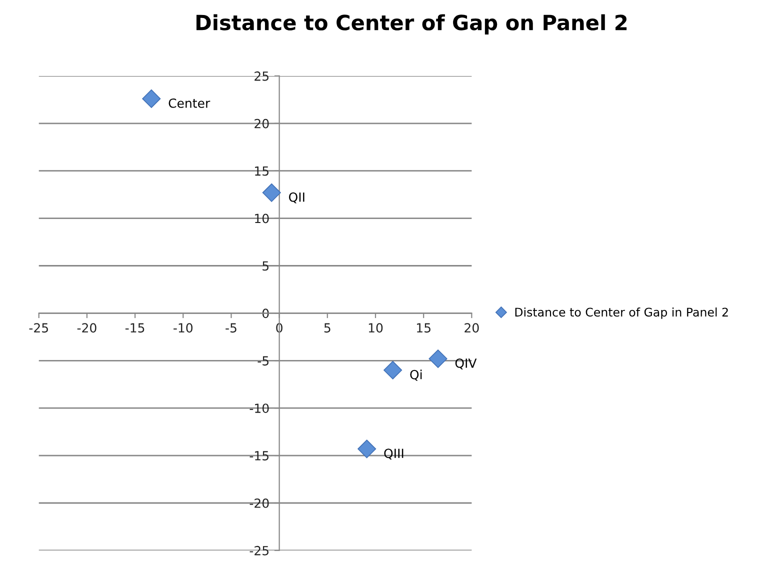 The image size is (762, 571). Describe the element at coordinates (327, 328) in the screenshot. I see `x-tick-label: 5` at that location.